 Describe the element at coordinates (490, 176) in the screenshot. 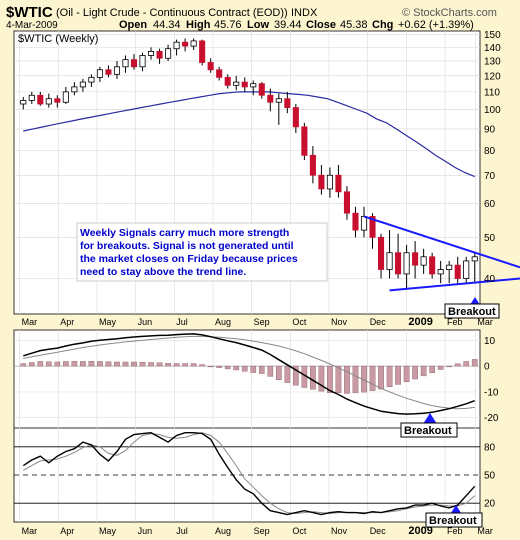

I see `price-y-tick-label: 70` at that location.